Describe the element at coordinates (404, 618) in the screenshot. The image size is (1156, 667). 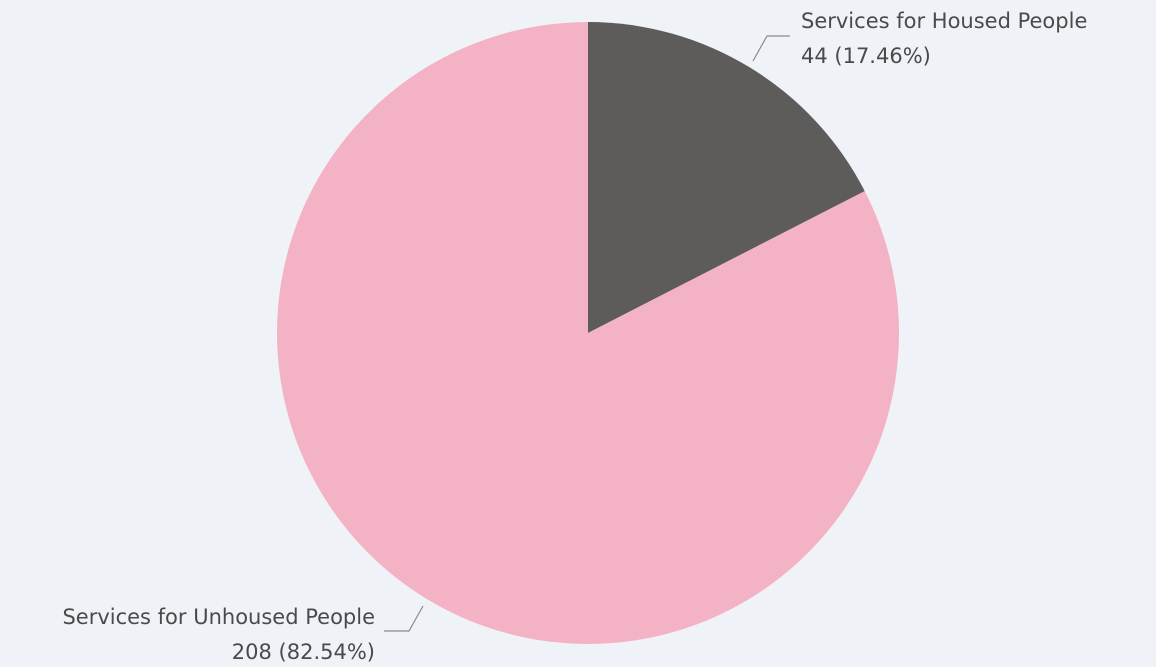
I see `leader-line-unhoused` at that location.